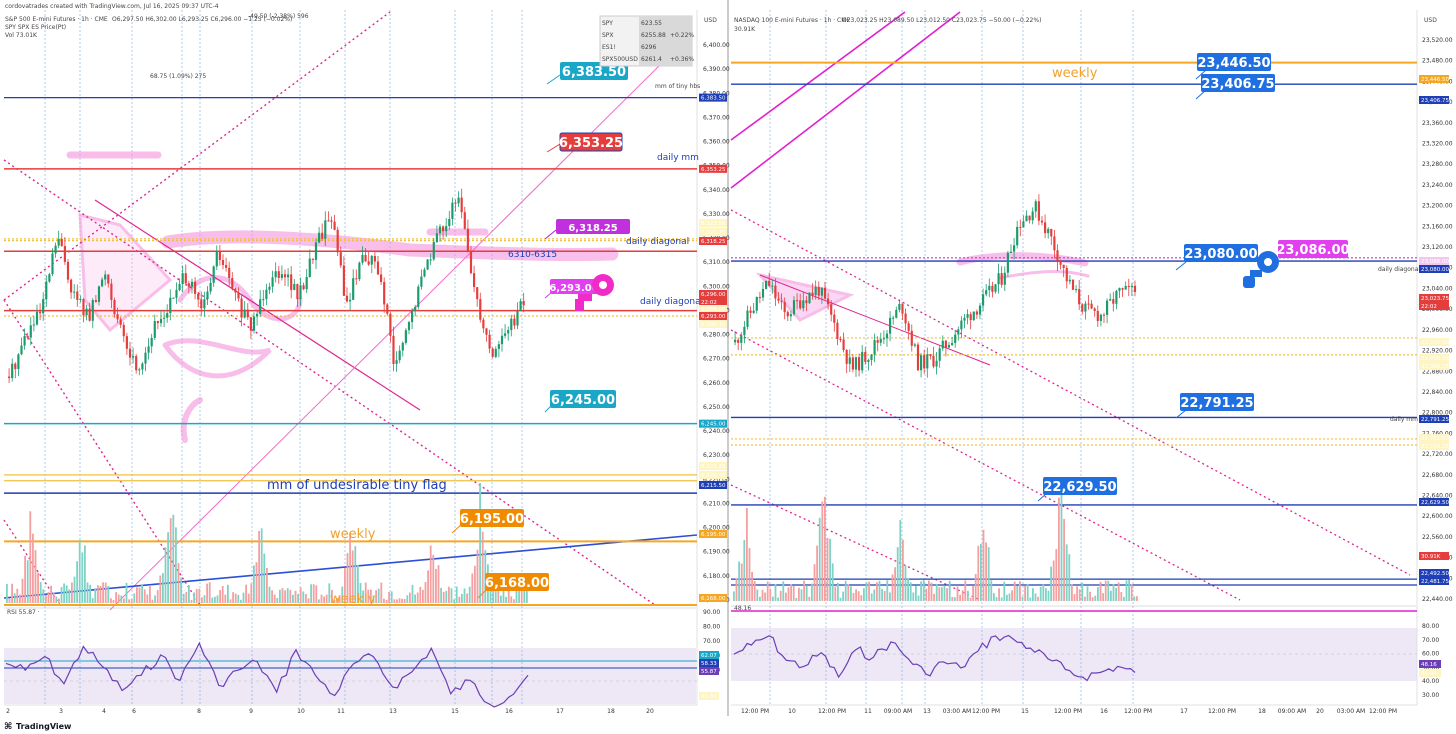 The width and height of the screenshot is (1456, 734). I want to click on price-tag-label: 6,353.25, so click(713, 170).